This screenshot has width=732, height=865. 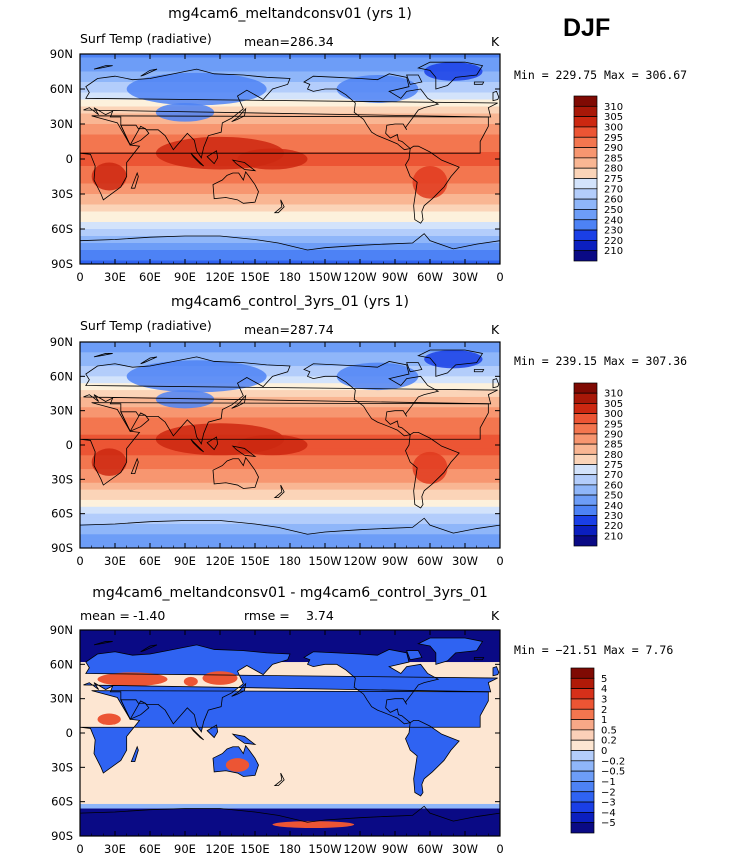 I want to click on coastline-eurasia, so click(x=290, y=113).